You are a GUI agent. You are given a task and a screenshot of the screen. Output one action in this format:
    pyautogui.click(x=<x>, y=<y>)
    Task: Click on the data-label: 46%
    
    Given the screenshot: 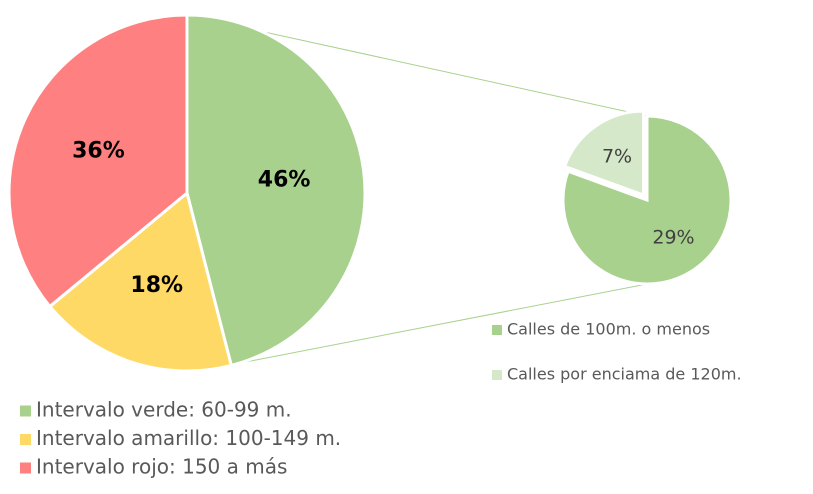 What is the action you would take?
    pyautogui.click(x=284, y=180)
    